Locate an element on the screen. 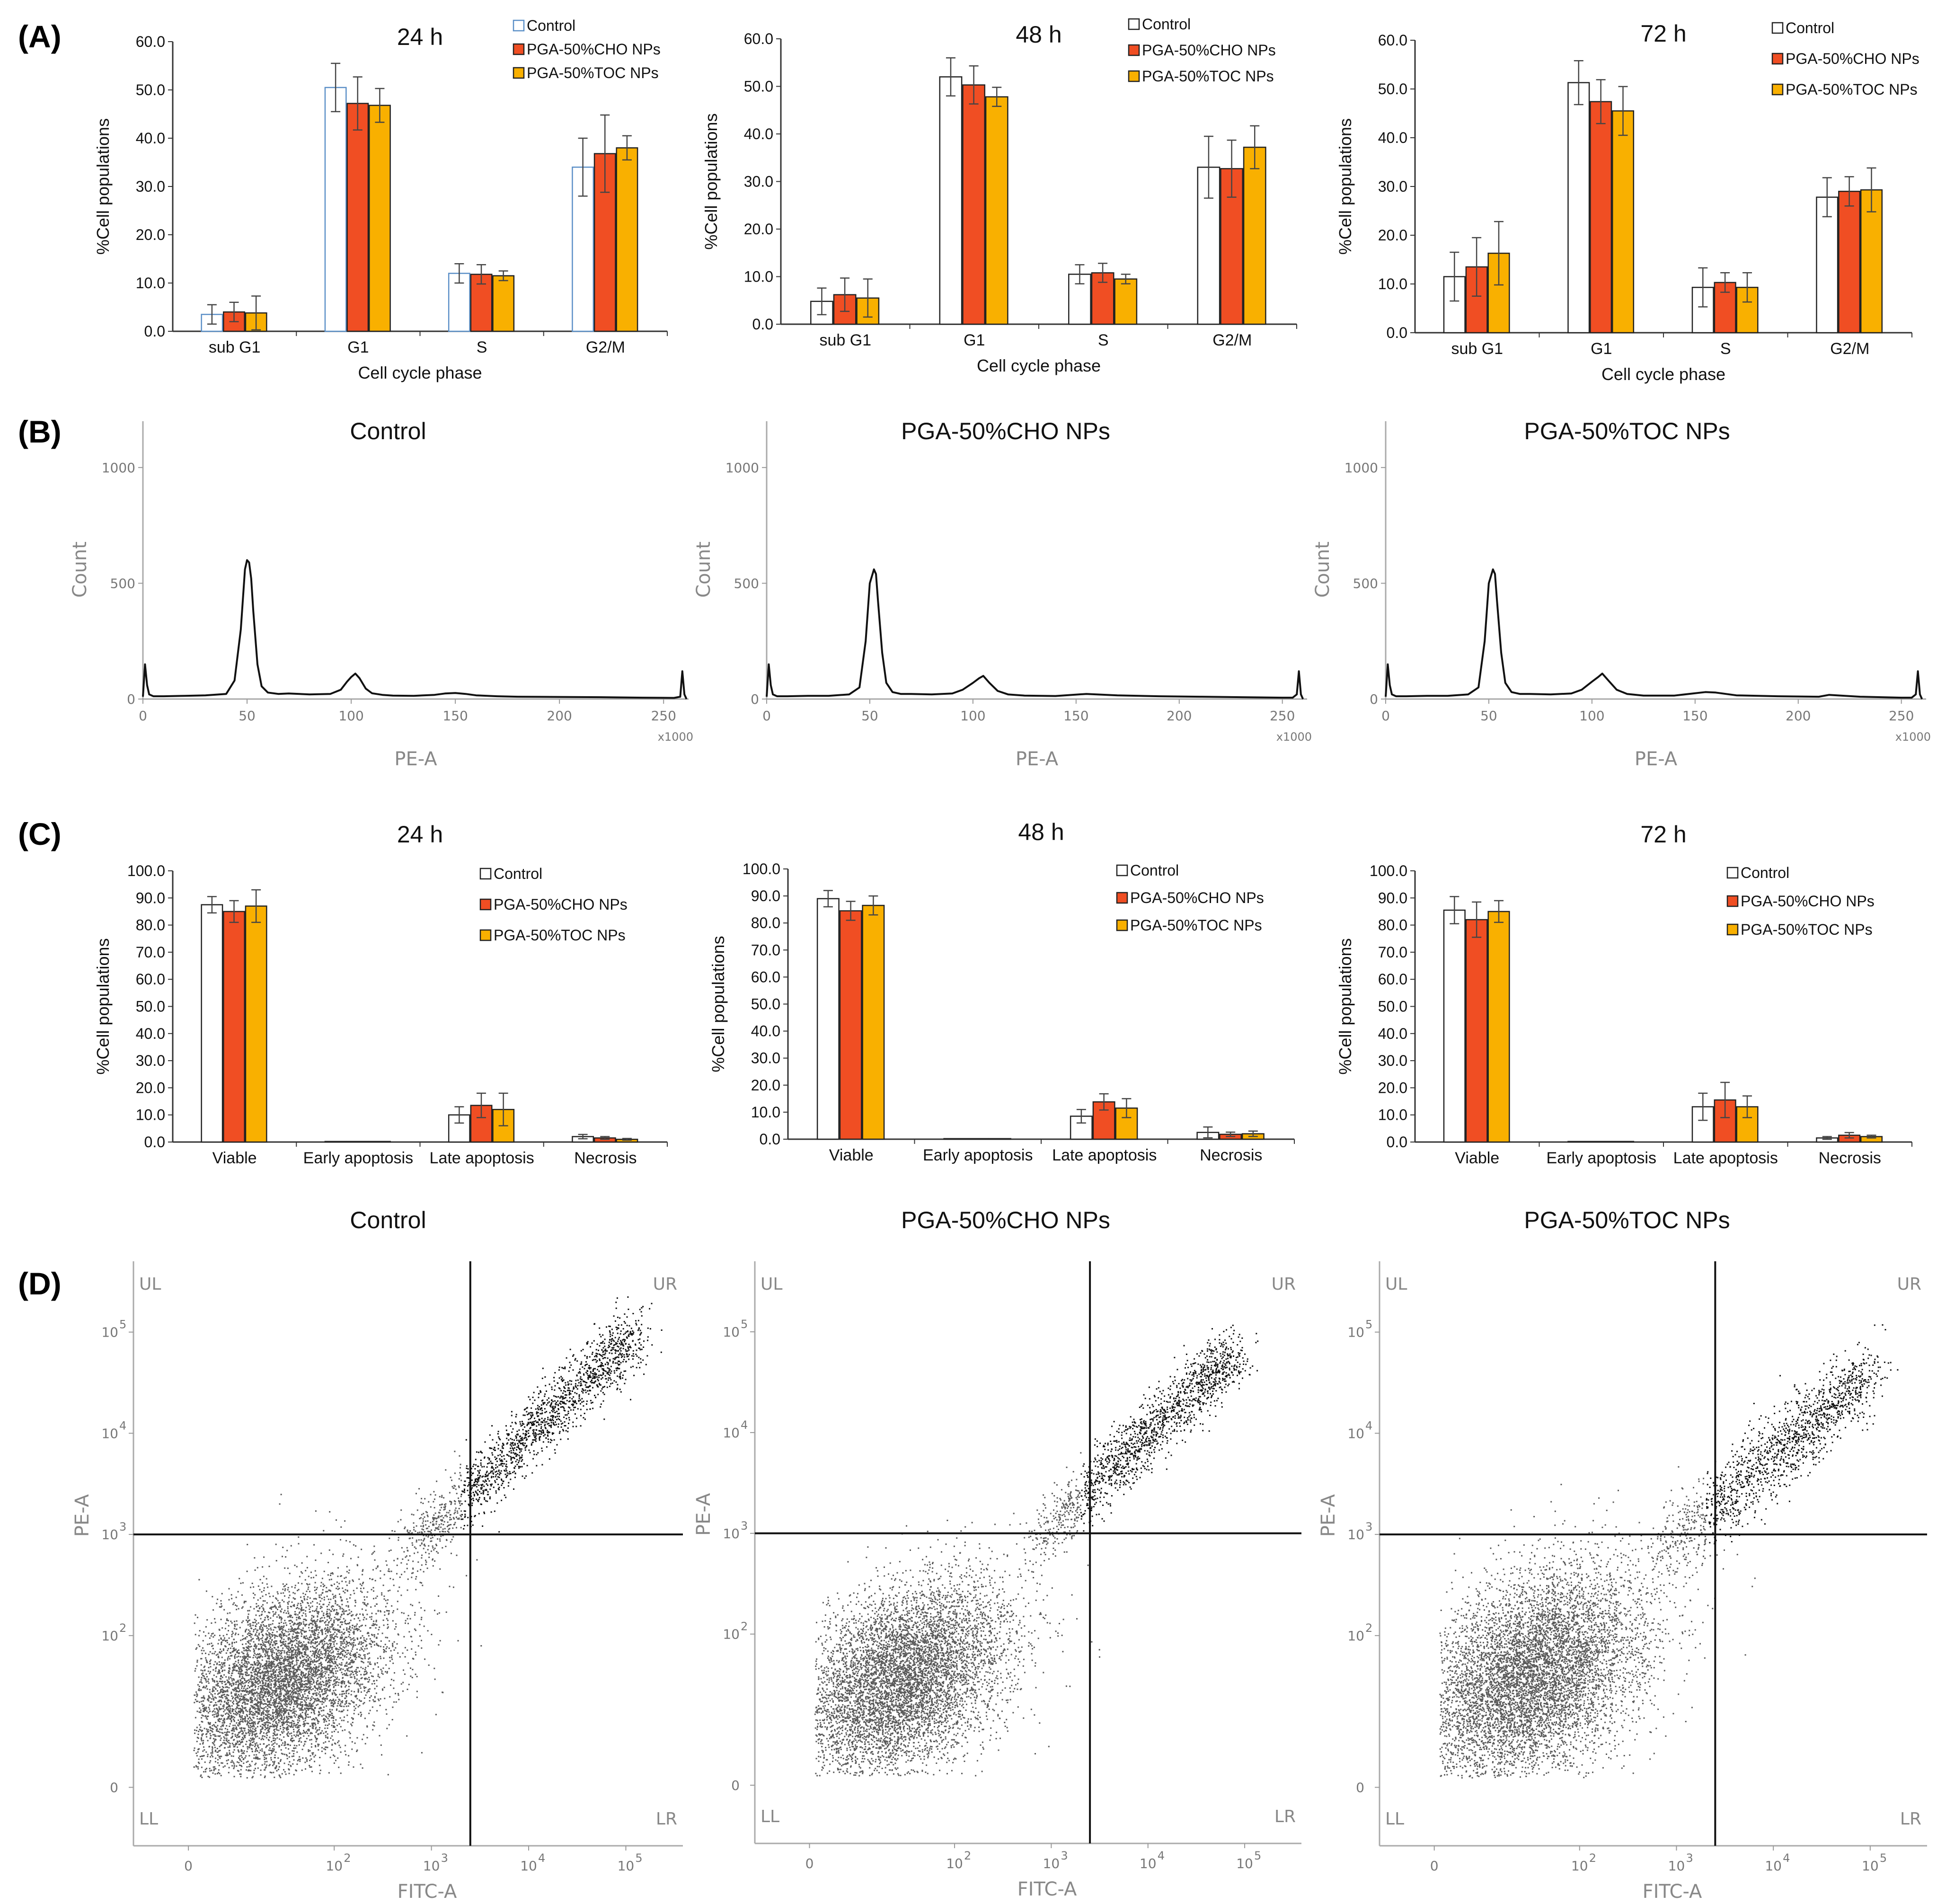 Image resolution: width=1946 pixels, height=1904 pixels. panel-label-a: (A) is located at coordinates (40, 36).